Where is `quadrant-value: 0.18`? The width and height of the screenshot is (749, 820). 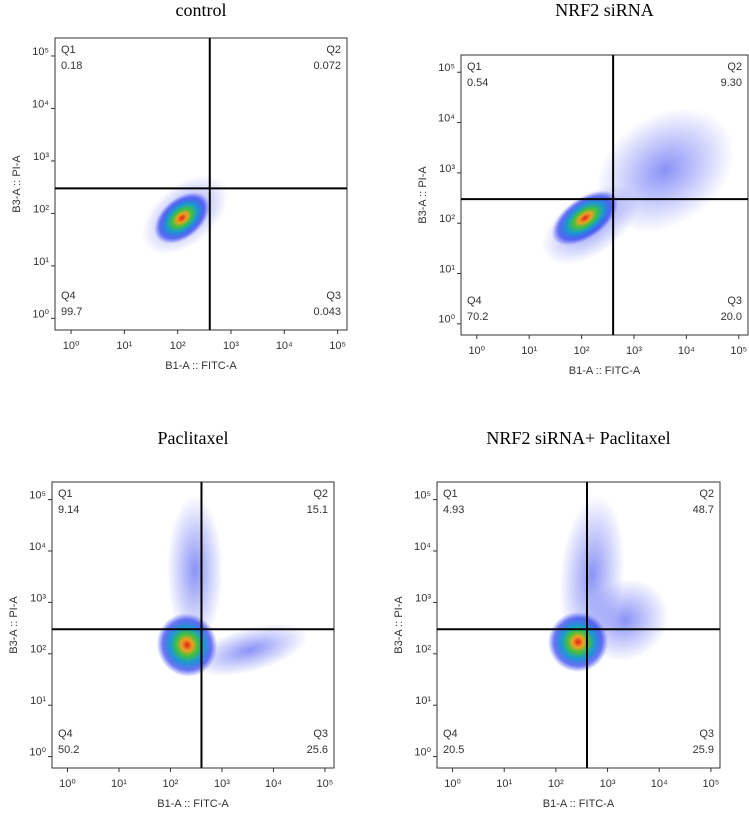
quadrant-value: 0.18 is located at coordinates (71, 66).